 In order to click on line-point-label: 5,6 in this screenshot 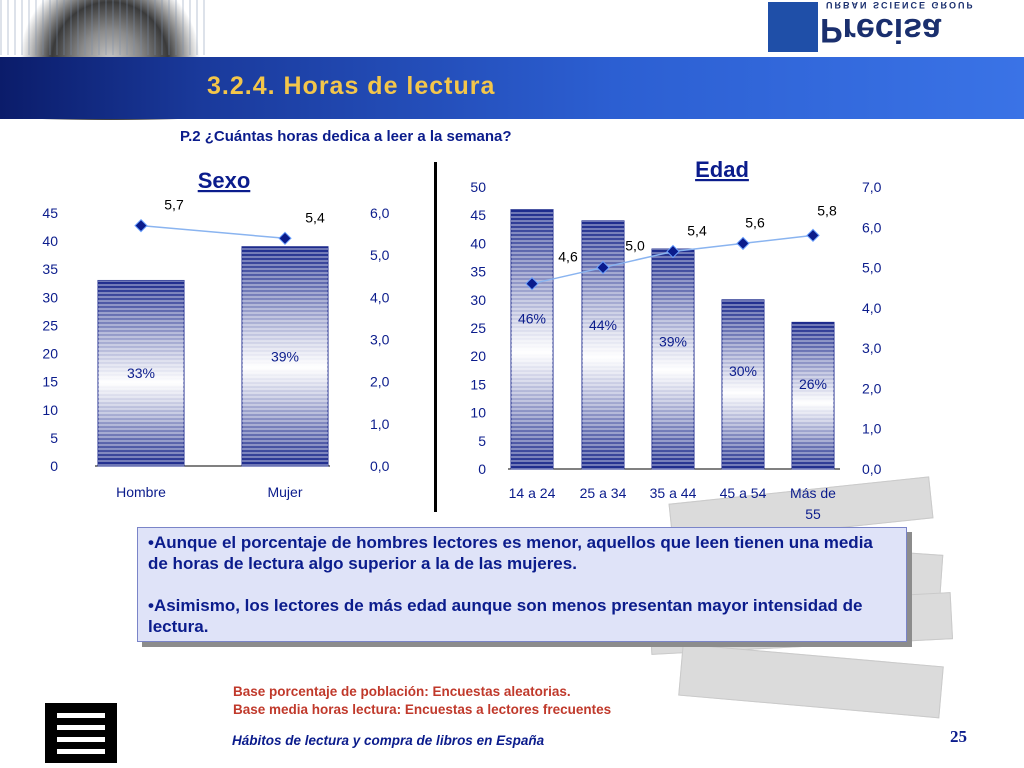, I will do `click(755, 222)`.